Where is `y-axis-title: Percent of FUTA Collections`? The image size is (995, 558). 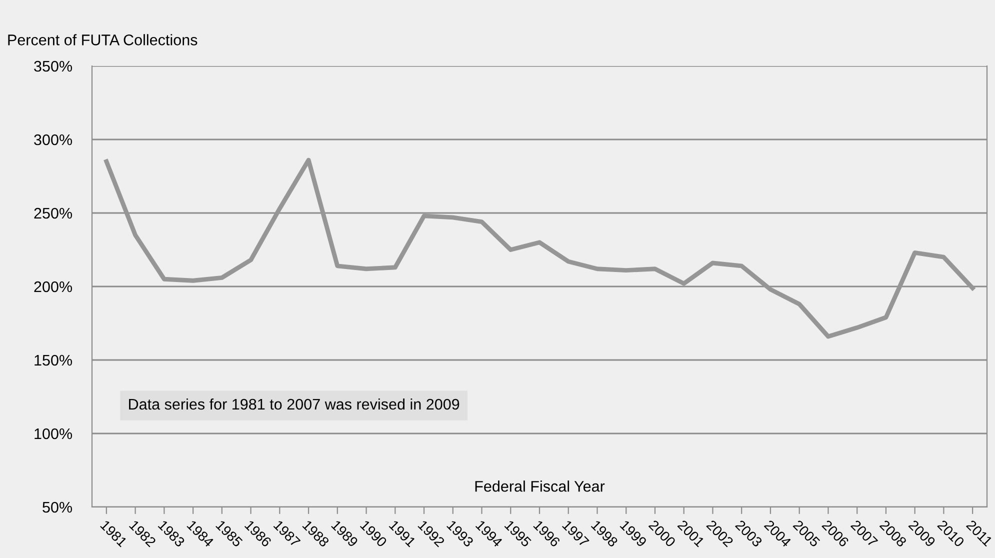 y-axis-title: Percent of FUTA Collections is located at coordinates (103, 40).